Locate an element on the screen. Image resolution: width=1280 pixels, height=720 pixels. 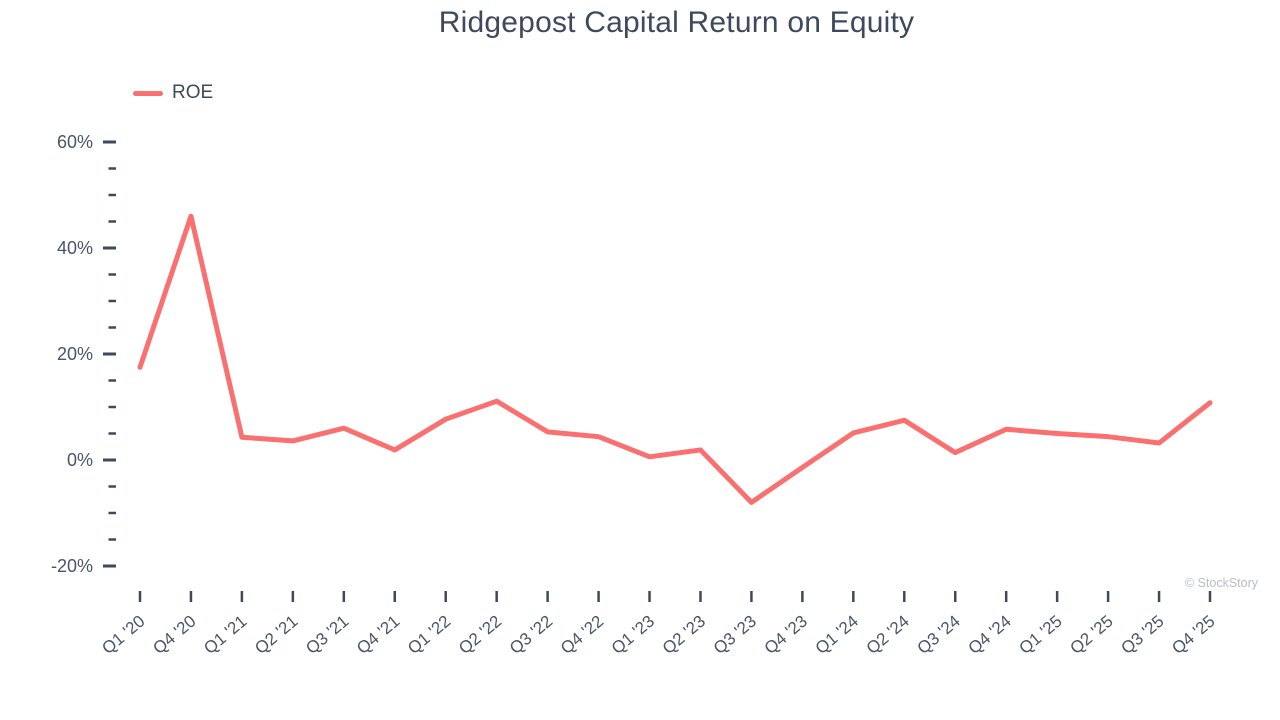
x-axis-tick-label: Q2 '23 is located at coordinates (684, 635).